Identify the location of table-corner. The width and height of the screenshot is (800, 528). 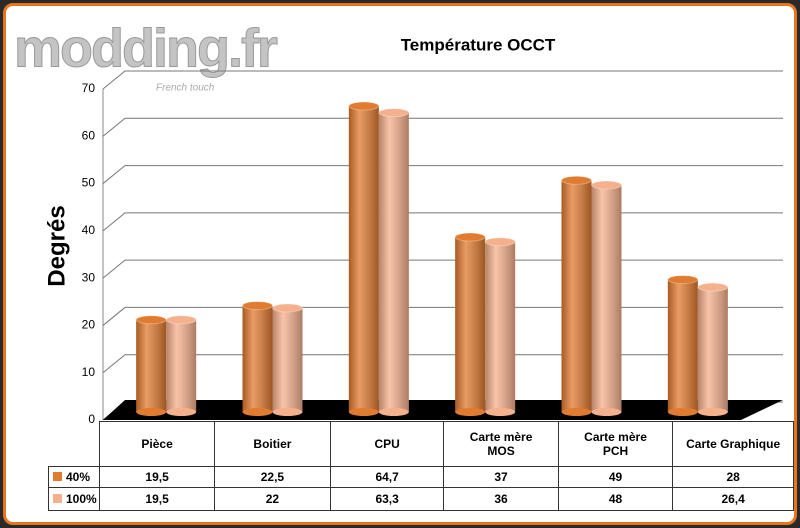
(74, 443).